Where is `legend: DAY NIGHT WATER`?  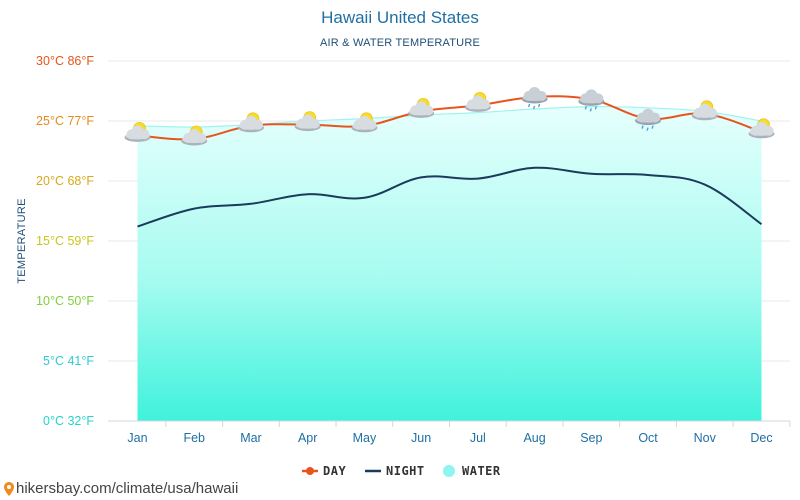
legend: DAY NIGHT WATER is located at coordinates (401, 471).